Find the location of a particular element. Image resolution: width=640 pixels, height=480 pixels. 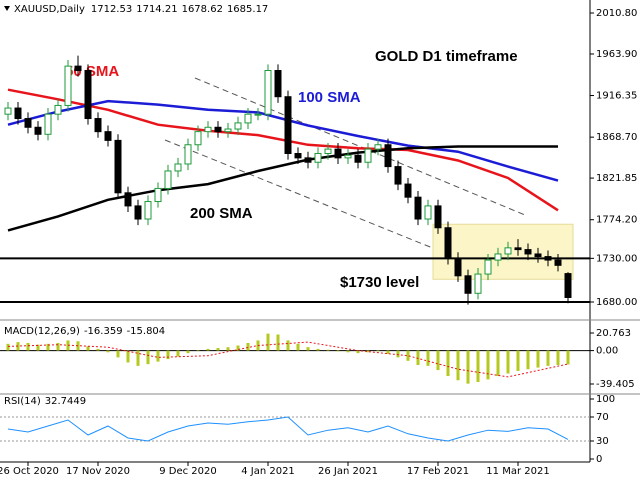

macd-header: MACD(12,26,9) -16.359 -15.804 is located at coordinates (84, 331).